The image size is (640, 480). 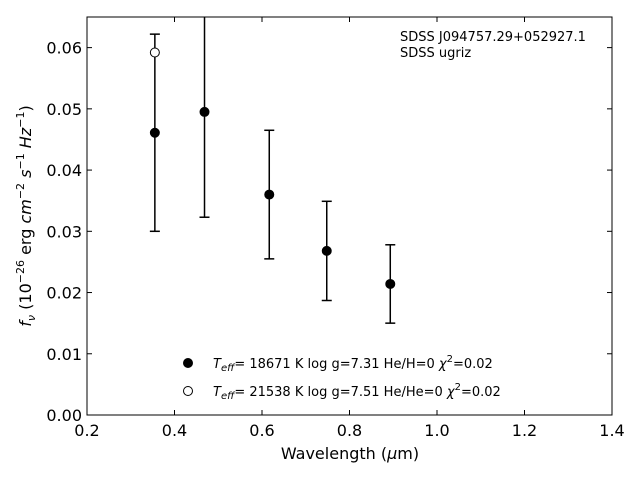 I want to click on x-tick-label: 1.2, so click(x=524, y=430).